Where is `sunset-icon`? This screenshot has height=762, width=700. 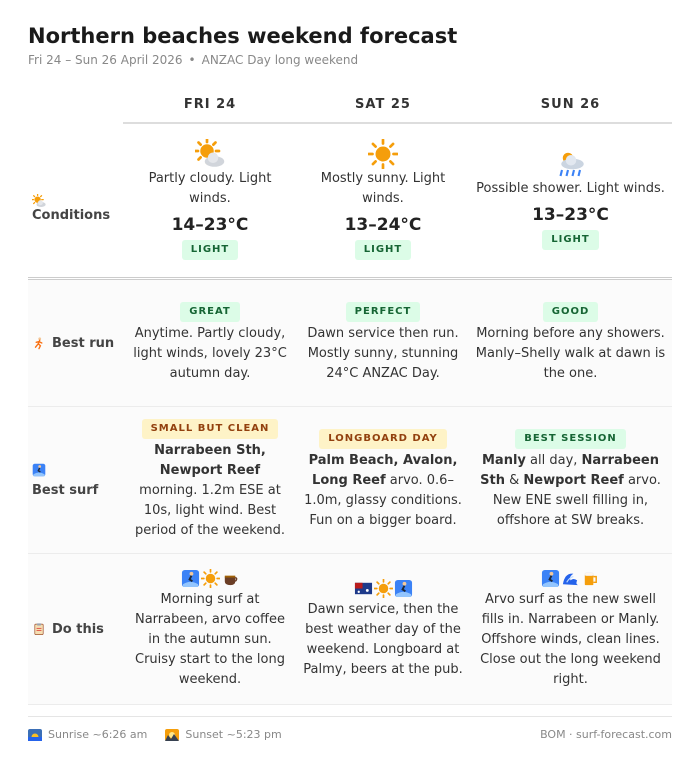 sunset-icon is located at coordinates (172, 734).